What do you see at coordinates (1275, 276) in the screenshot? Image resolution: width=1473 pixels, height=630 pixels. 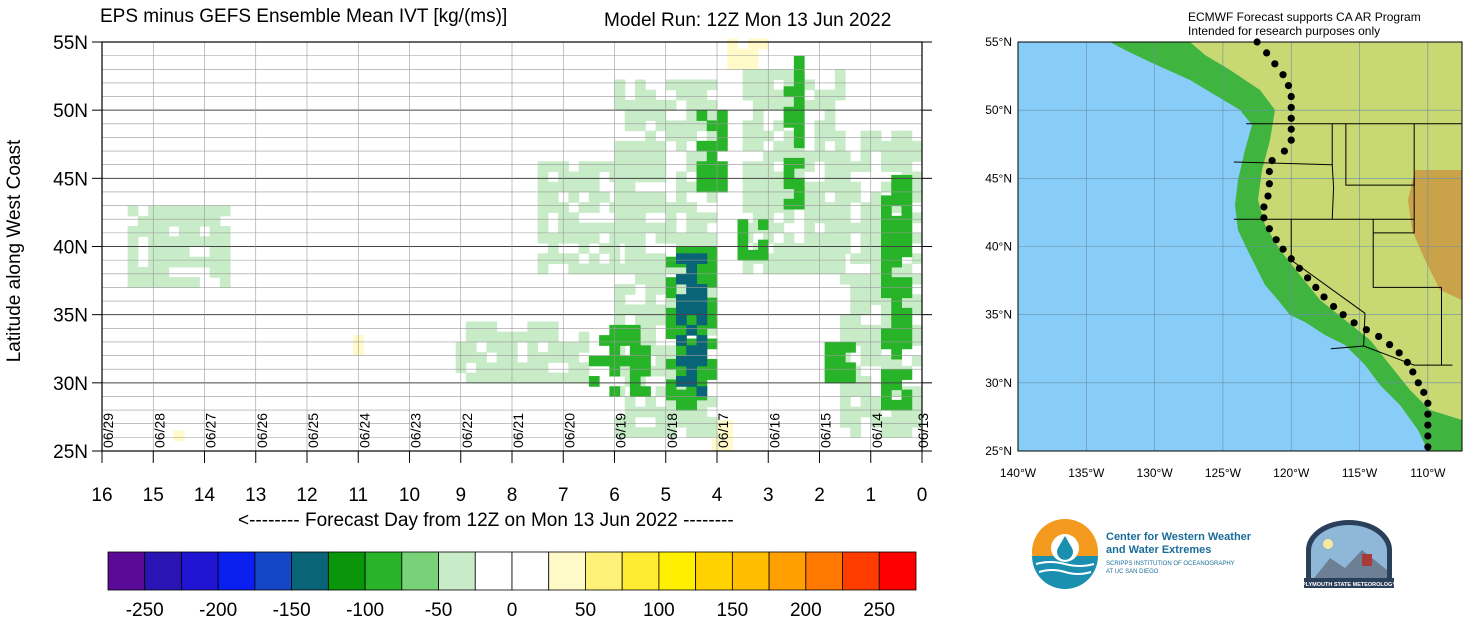 I see `map-central-valley` at bounding box center [1275, 276].